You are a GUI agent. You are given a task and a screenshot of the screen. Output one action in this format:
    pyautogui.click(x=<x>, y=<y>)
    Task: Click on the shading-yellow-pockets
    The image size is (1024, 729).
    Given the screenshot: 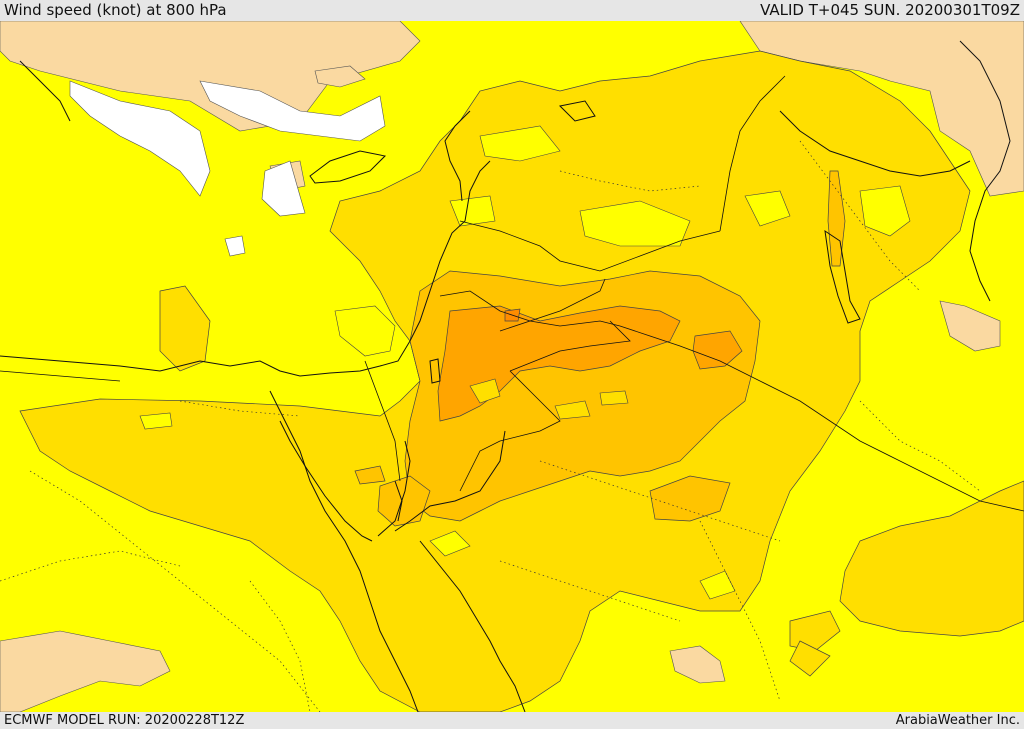 What is the action you would take?
    pyautogui.click(x=549, y=399)
    